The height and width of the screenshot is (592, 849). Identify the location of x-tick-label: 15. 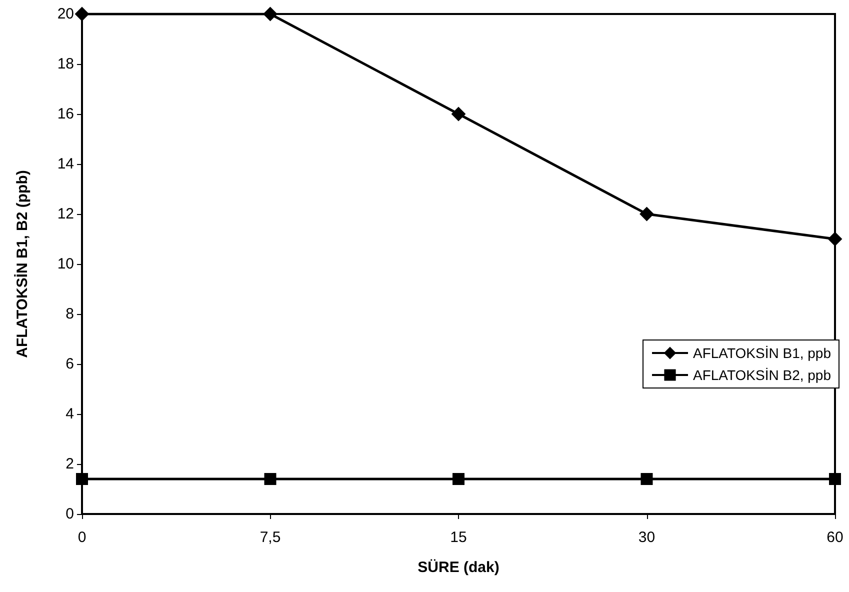
(458, 537).